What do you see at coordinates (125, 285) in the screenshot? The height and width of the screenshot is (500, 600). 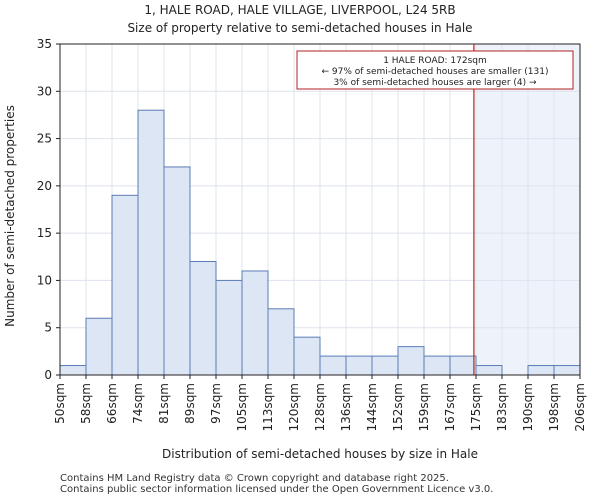 I see `bar-66sqm` at bounding box center [125, 285].